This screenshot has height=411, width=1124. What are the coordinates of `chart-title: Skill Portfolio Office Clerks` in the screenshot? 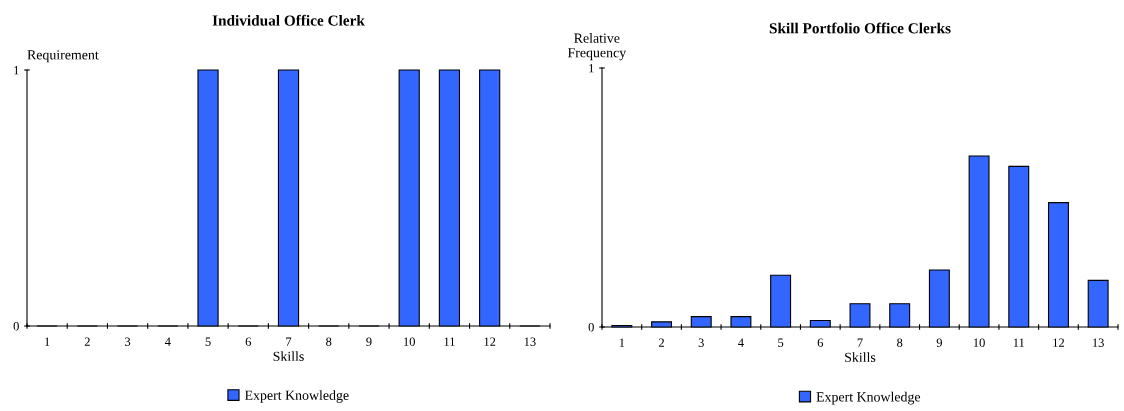 It's located at (860, 28).